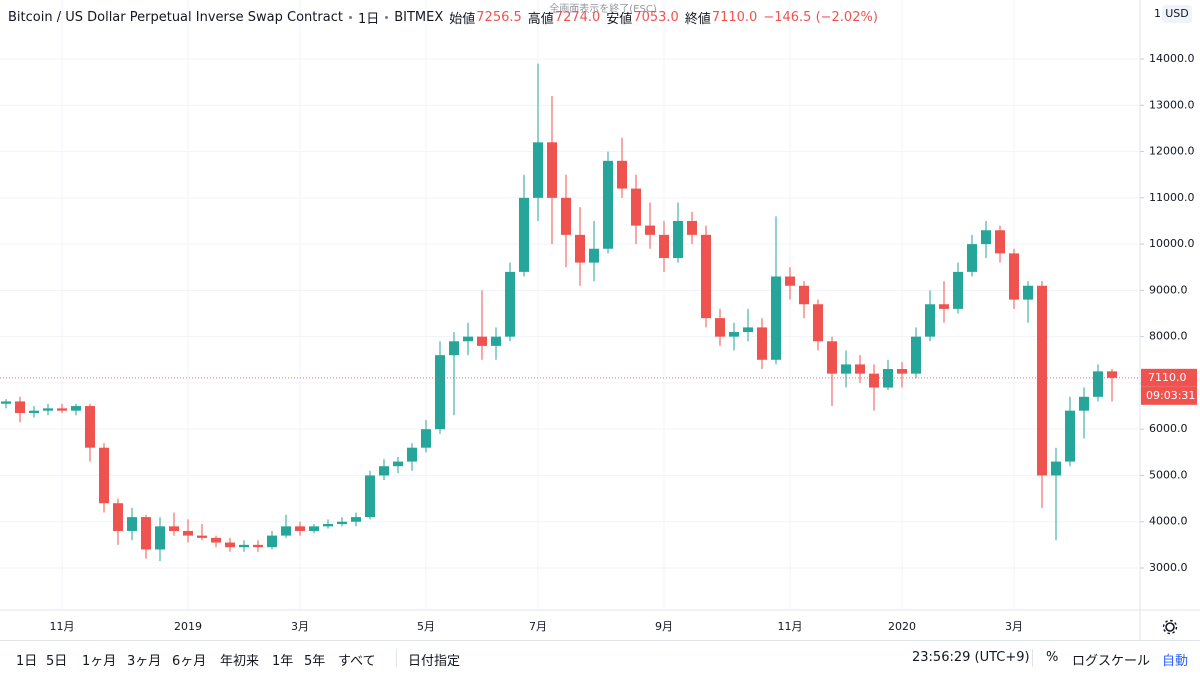 This screenshot has height=676, width=1200. I want to click on range-button: 1年, so click(283, 661).